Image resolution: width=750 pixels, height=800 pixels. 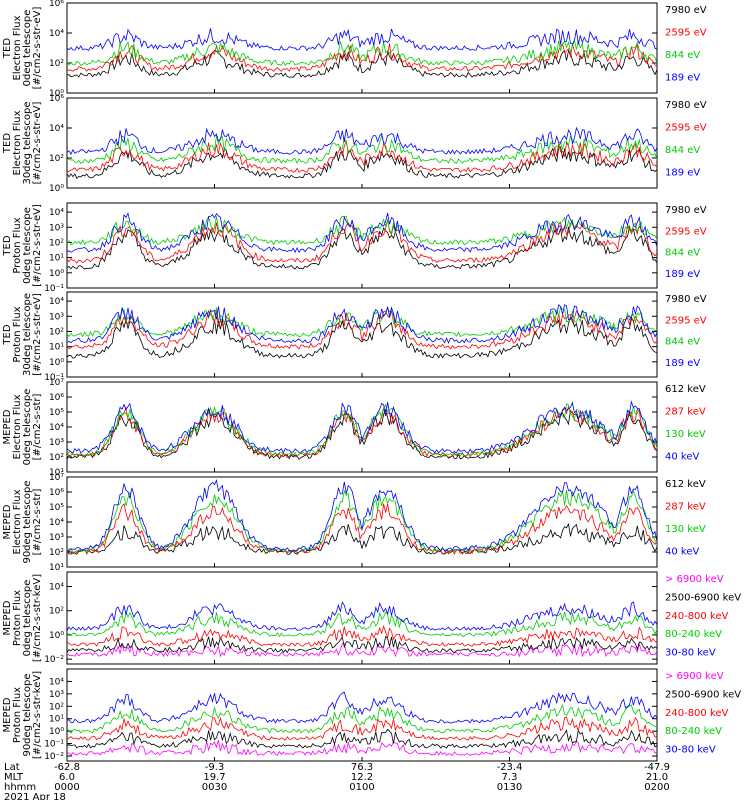 I want to click on x-tick-label: 0200, so click(x=656, y=787).